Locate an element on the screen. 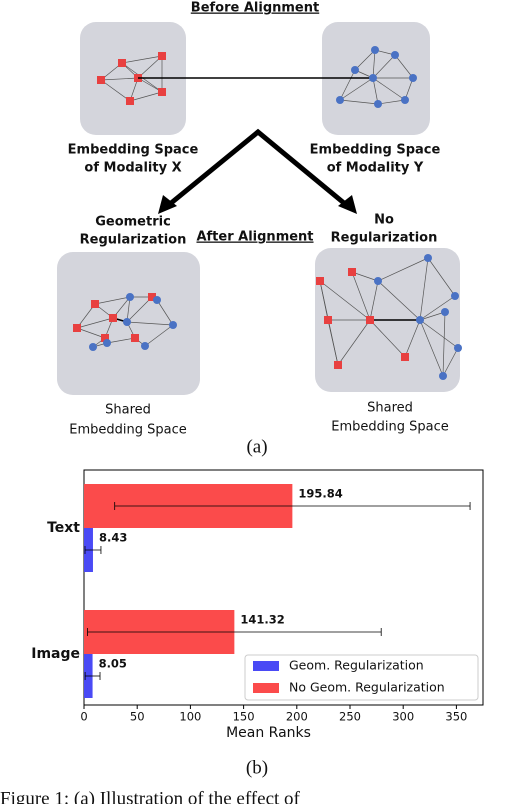  arrowhead is located at coordinates (347, 204).